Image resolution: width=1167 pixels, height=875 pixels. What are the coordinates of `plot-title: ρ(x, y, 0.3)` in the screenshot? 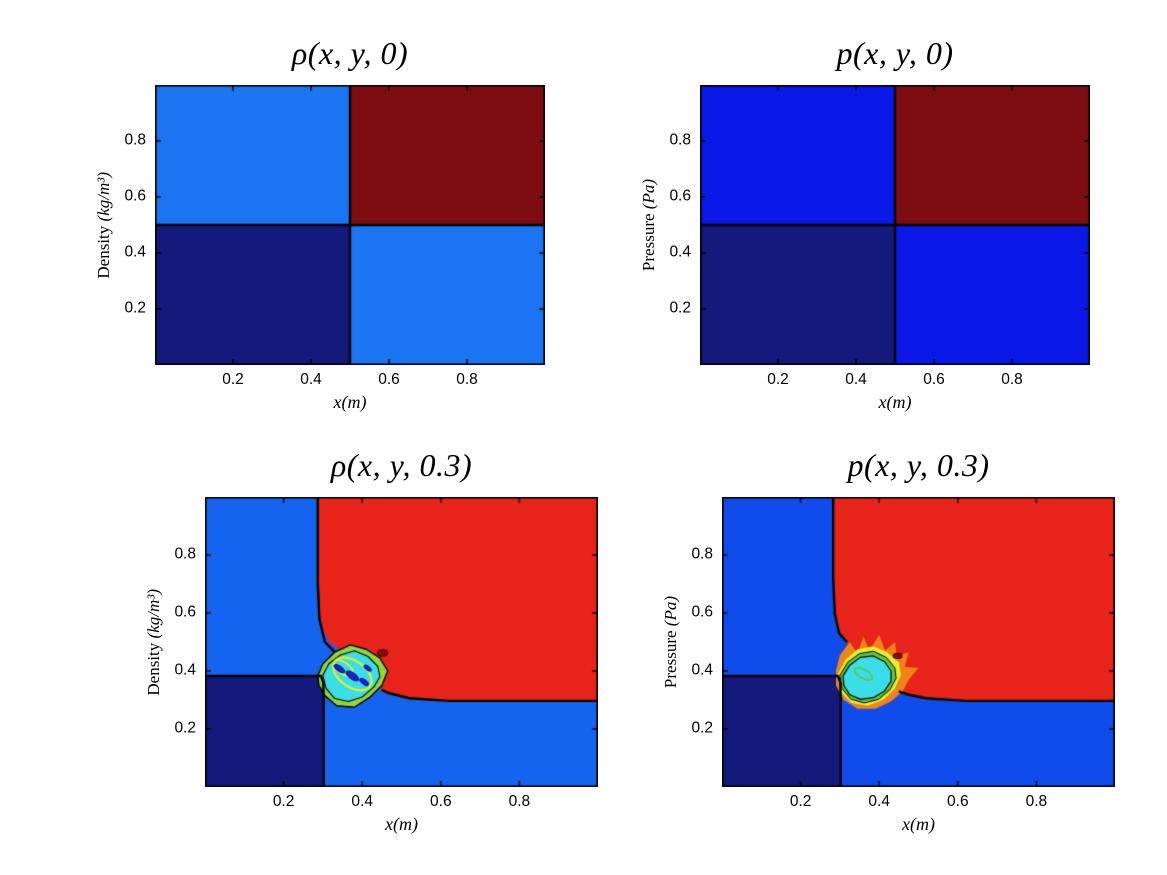 It's located at (401, 465).